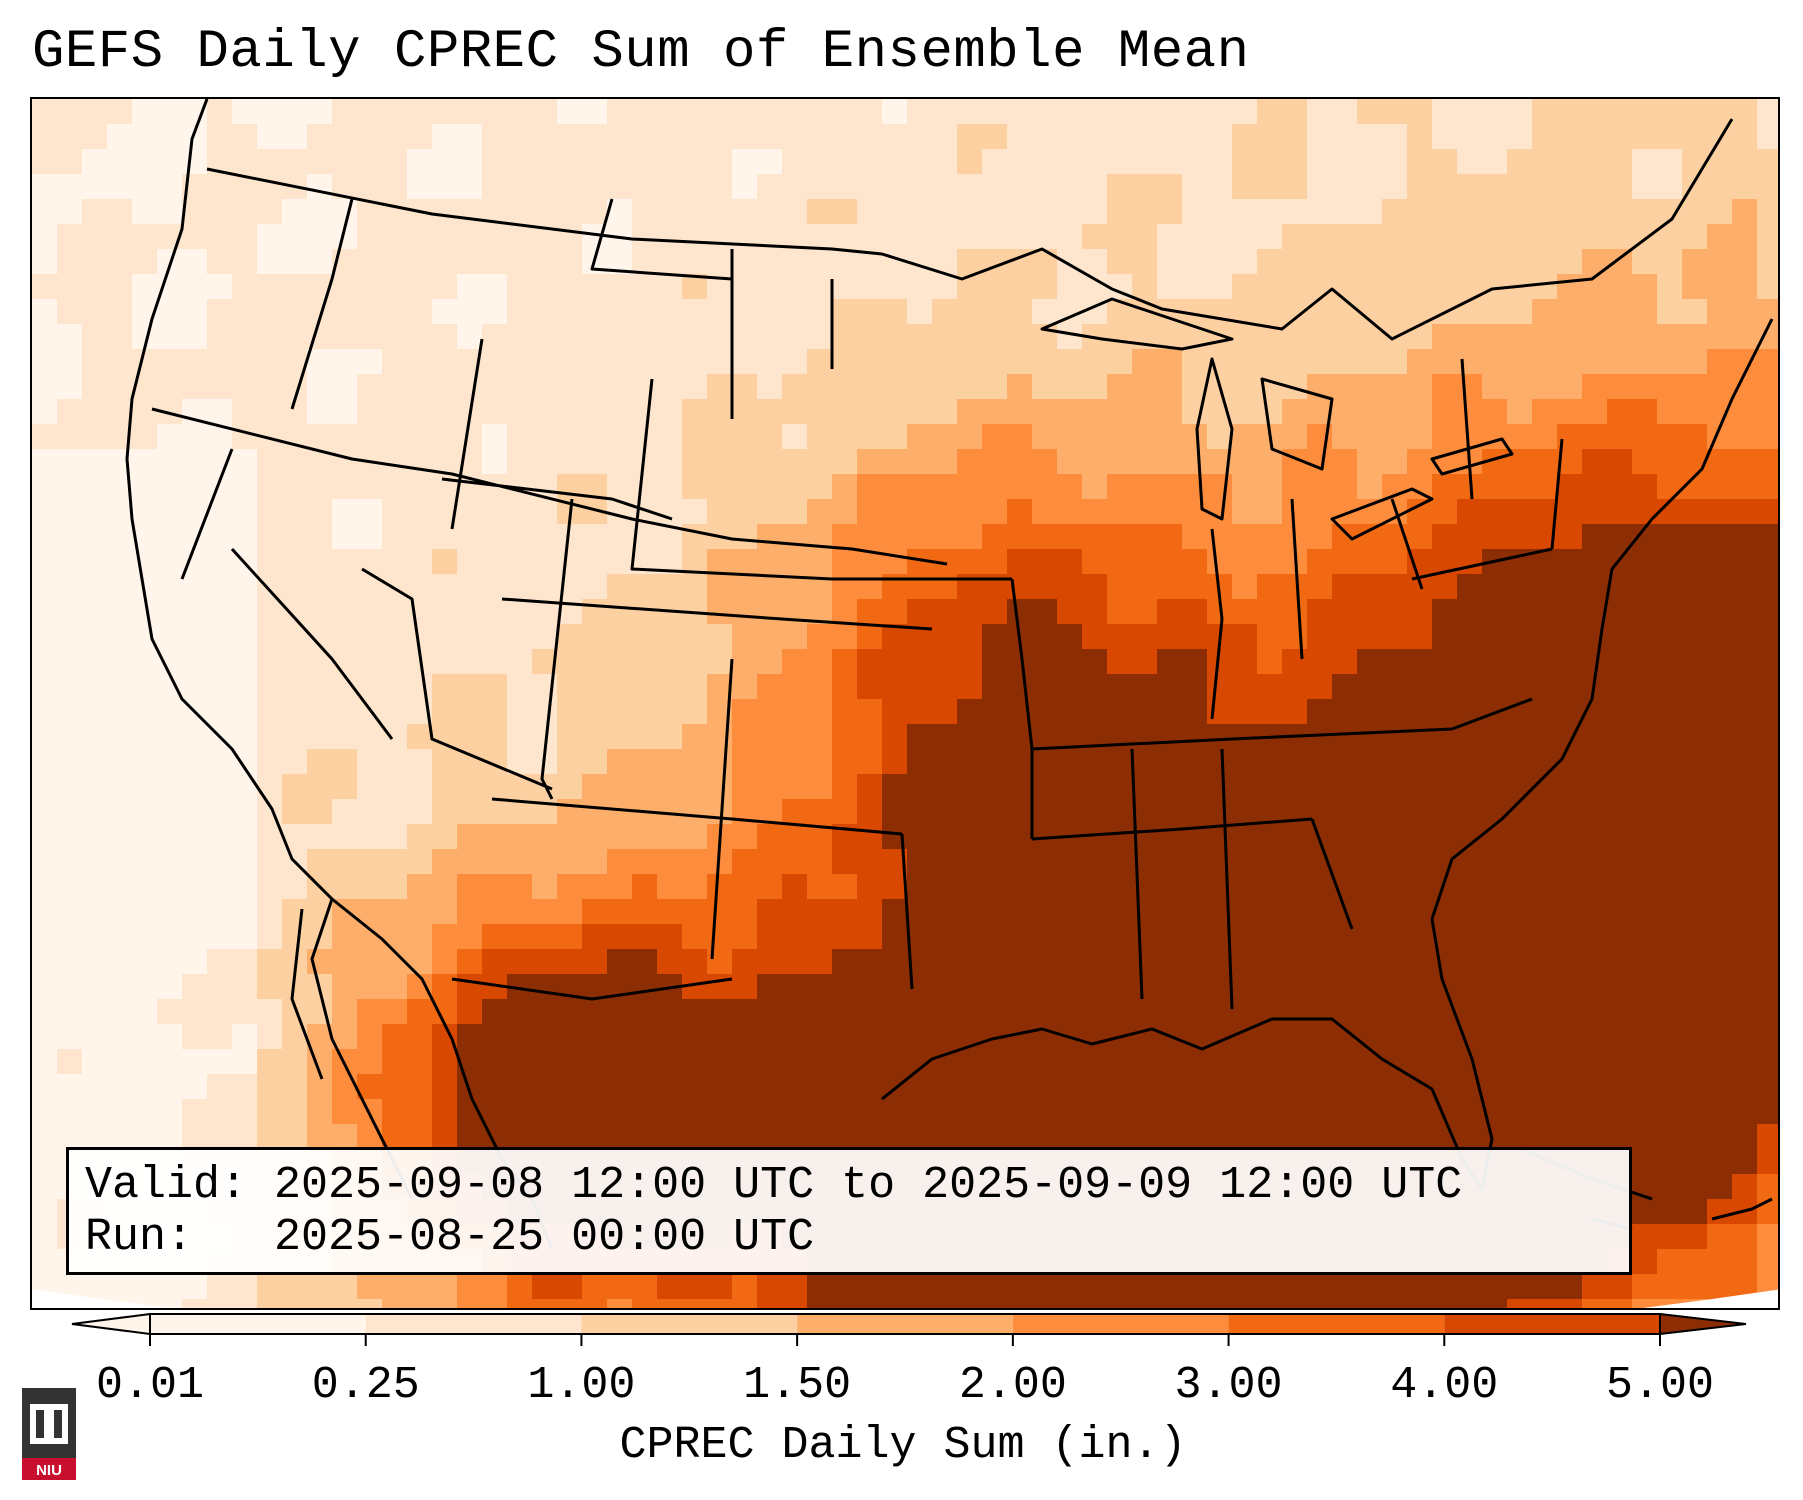  I want to click on logo-text: NIU, so click(49, 1470).